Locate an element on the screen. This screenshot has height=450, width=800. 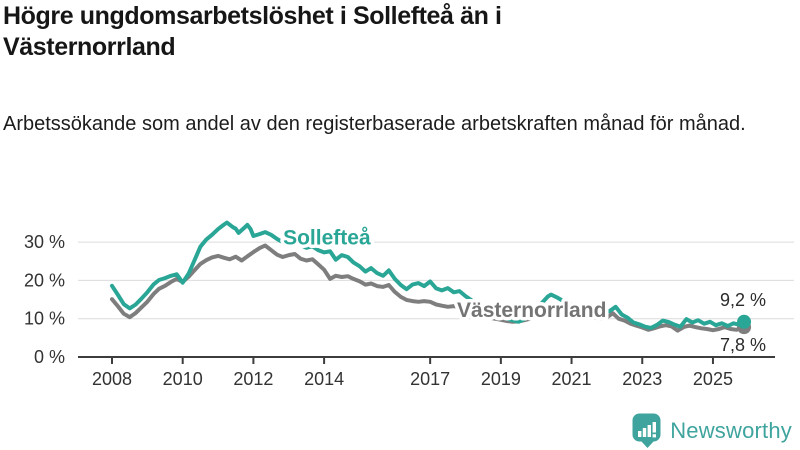
y-tick-label-30: 30 % is located at coordinates (44, 242).